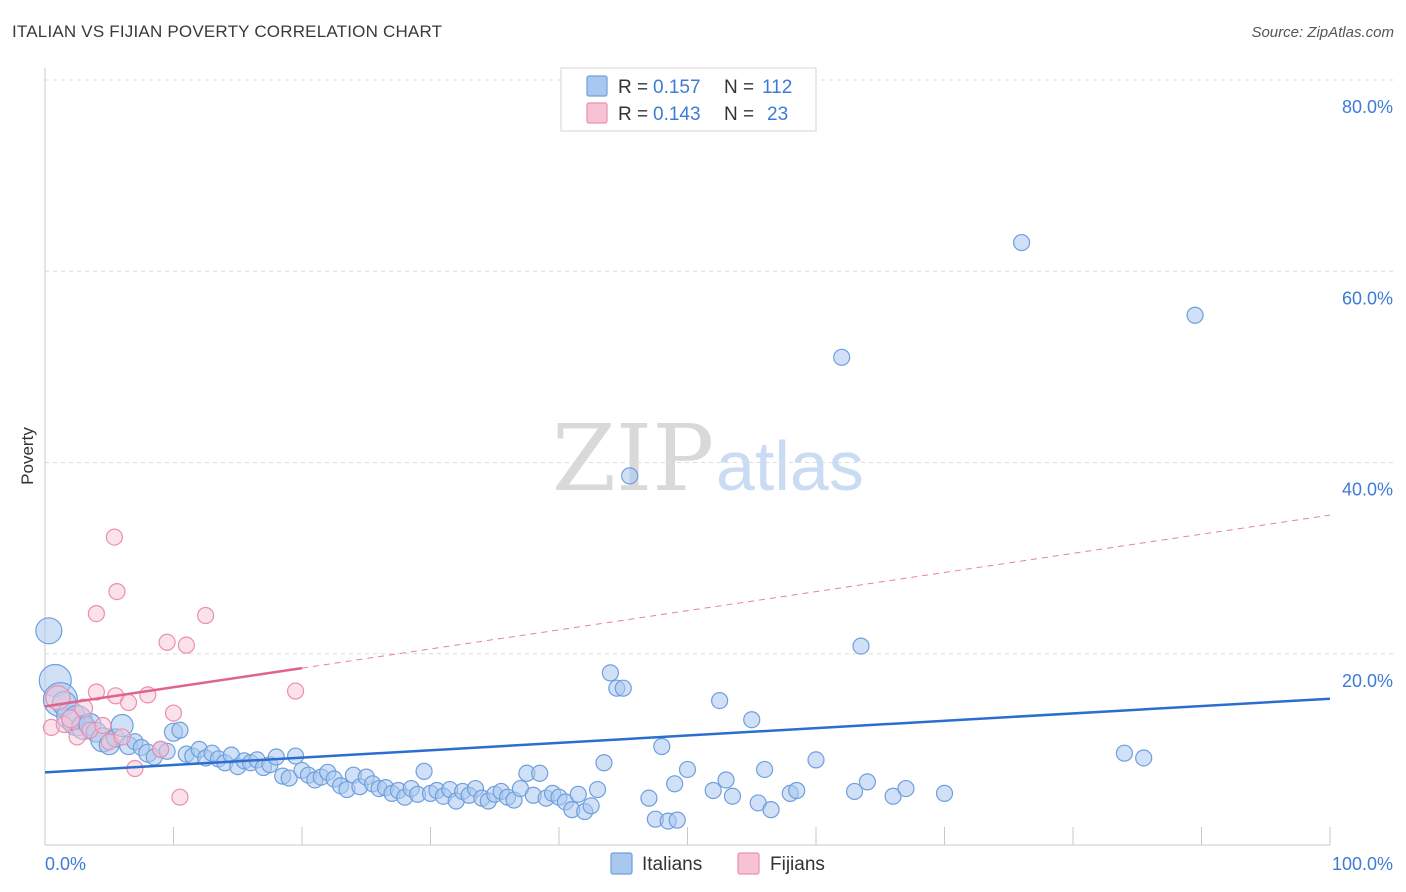 This screenshot has width=1406, height=892. Describe the element at coordinates (633, 87) in the screenshot. I see `legend-r-label-italians: R =` at that location.